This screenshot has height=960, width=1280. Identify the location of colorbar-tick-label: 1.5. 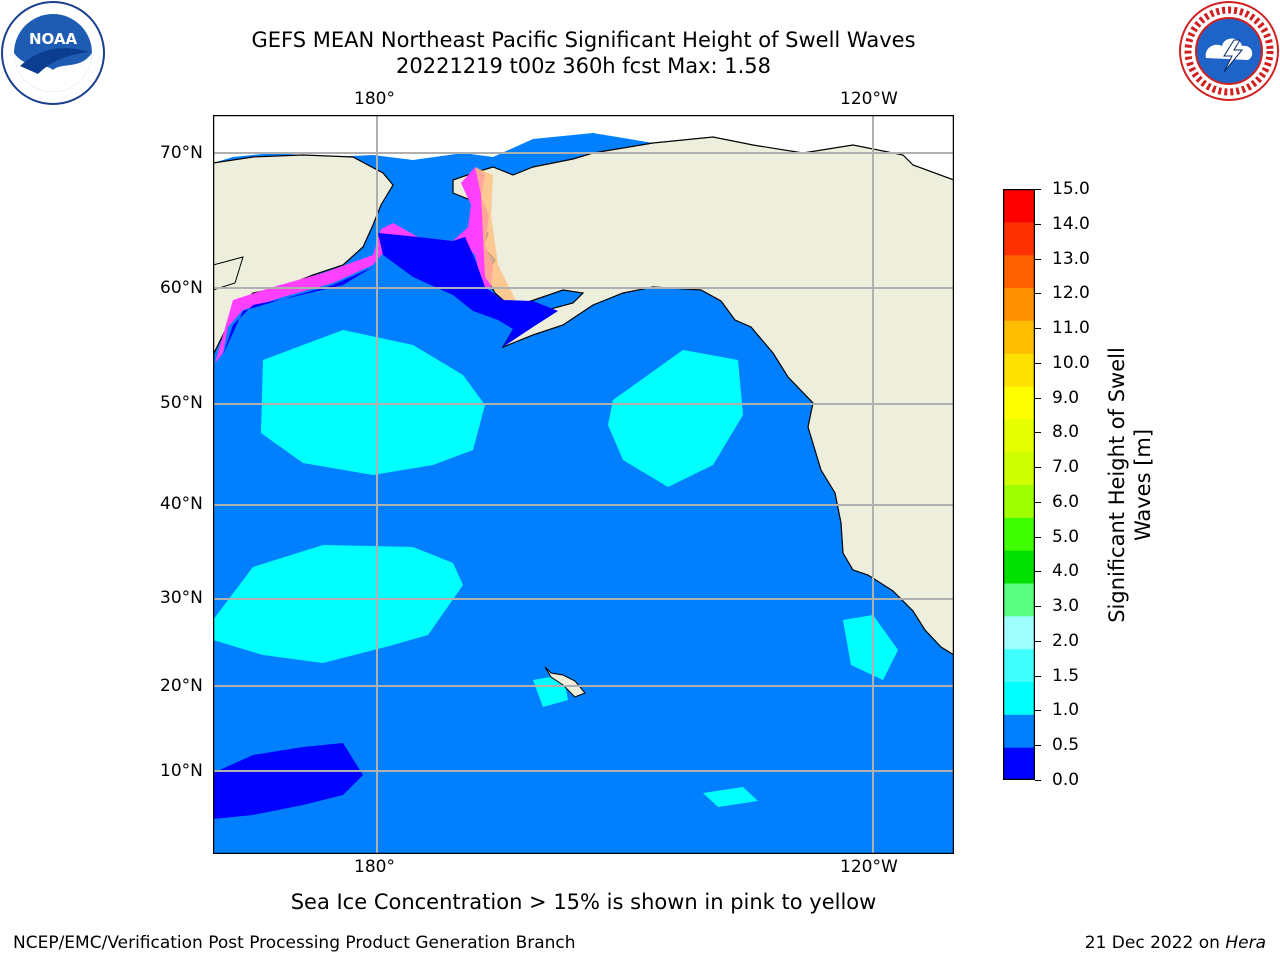
(1066, 675).